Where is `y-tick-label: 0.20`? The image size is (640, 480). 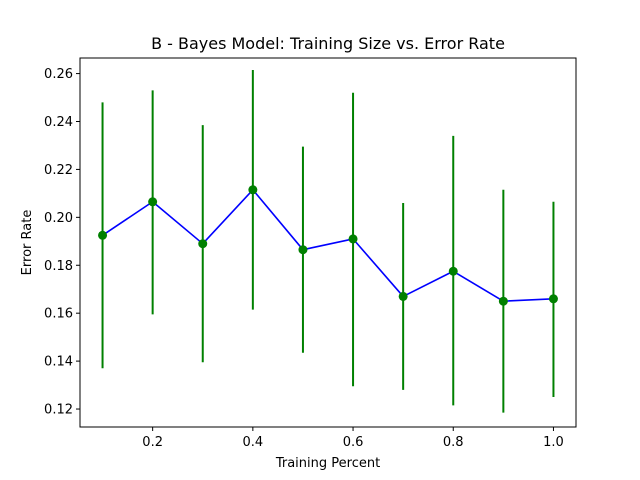 y-tick-label: 0.20 is located at coordinates (58, 218).